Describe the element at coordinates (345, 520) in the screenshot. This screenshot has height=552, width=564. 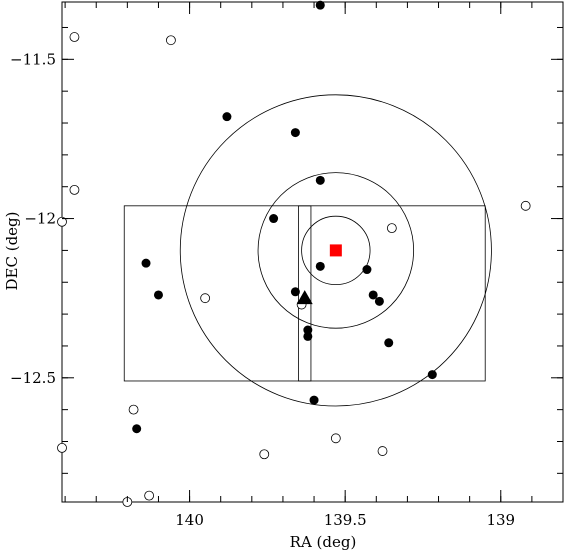
I see `x-tick-label: 139.5` at that location.